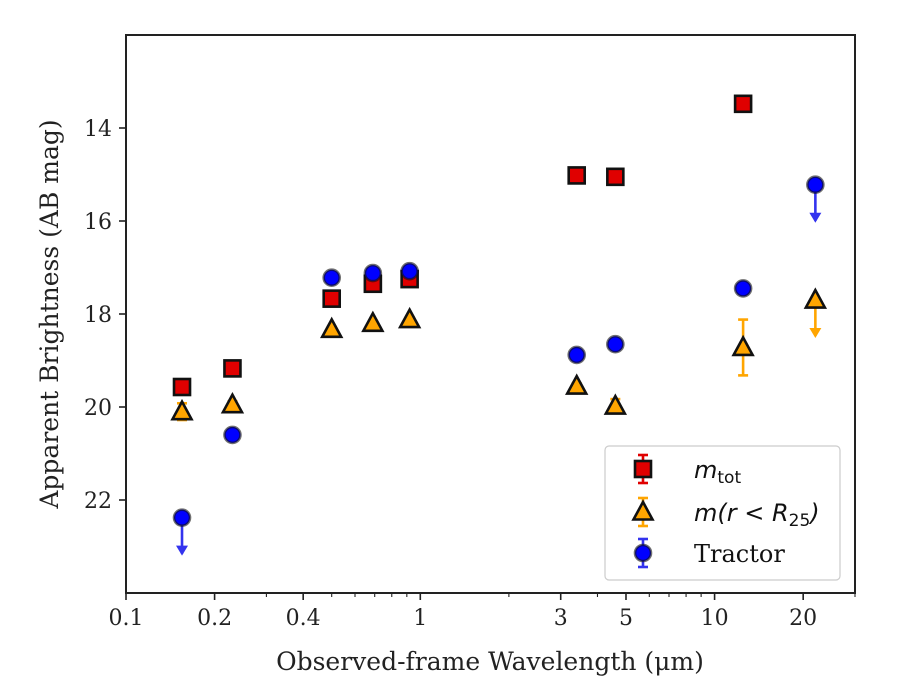  I want to click on legend: mtot m(r < R25) Tractor, so click(722, 513).